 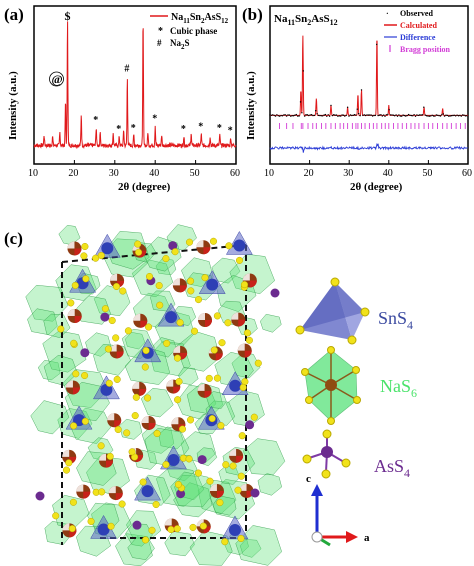 I want to click on ass4-unit-icon, so click(x=326, y=454).